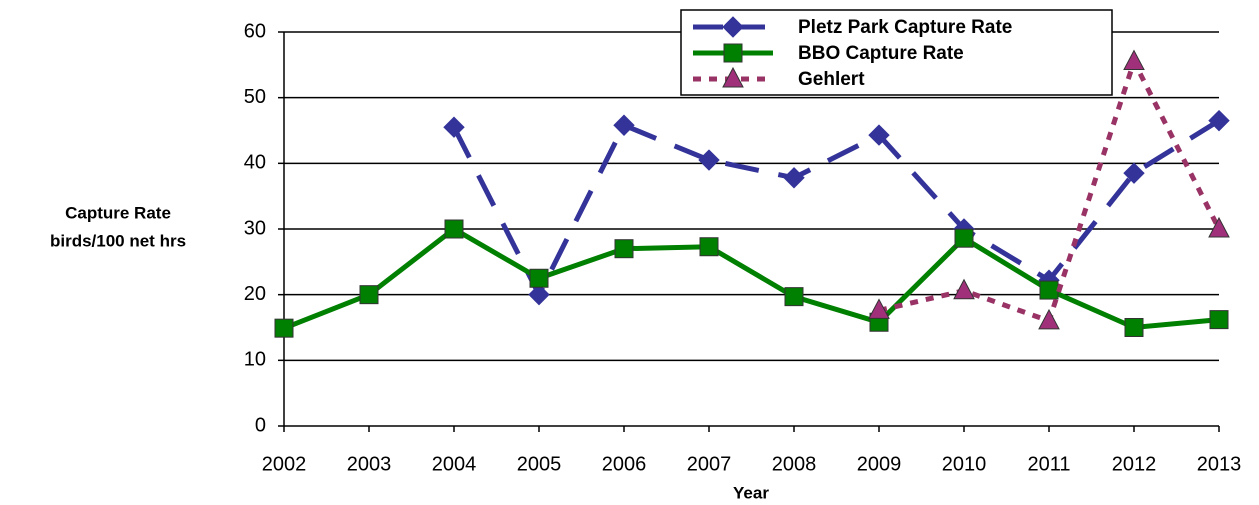  What do you see at coordinates (255, 228) in the screenshot?
I see `y-tick-label: 30` at bounding box center [255, 228].